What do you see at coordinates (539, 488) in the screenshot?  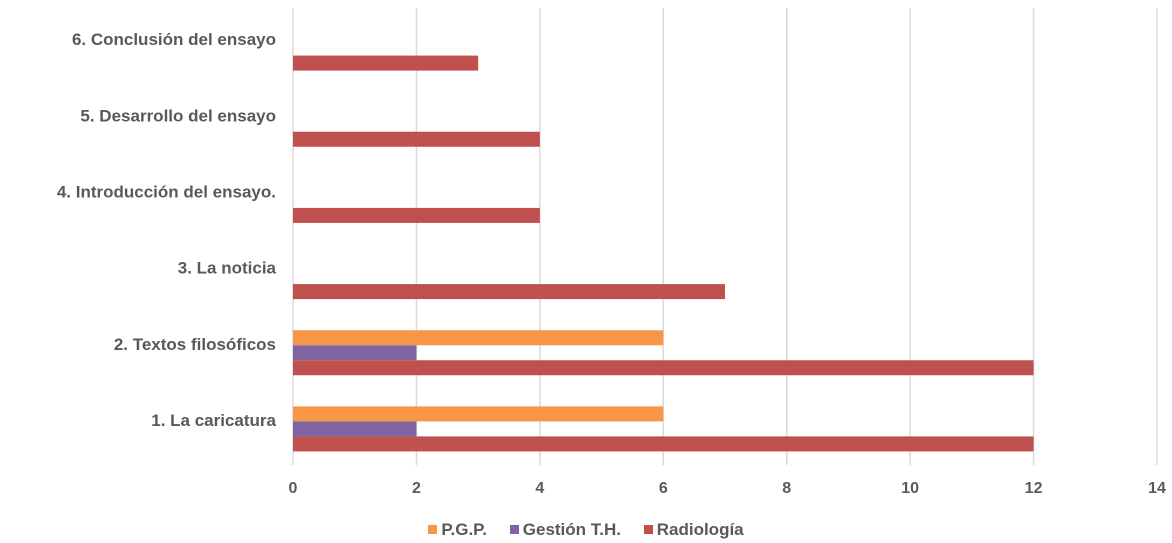 I see `x-tick-label: 4` at bounding box center [539, 488].